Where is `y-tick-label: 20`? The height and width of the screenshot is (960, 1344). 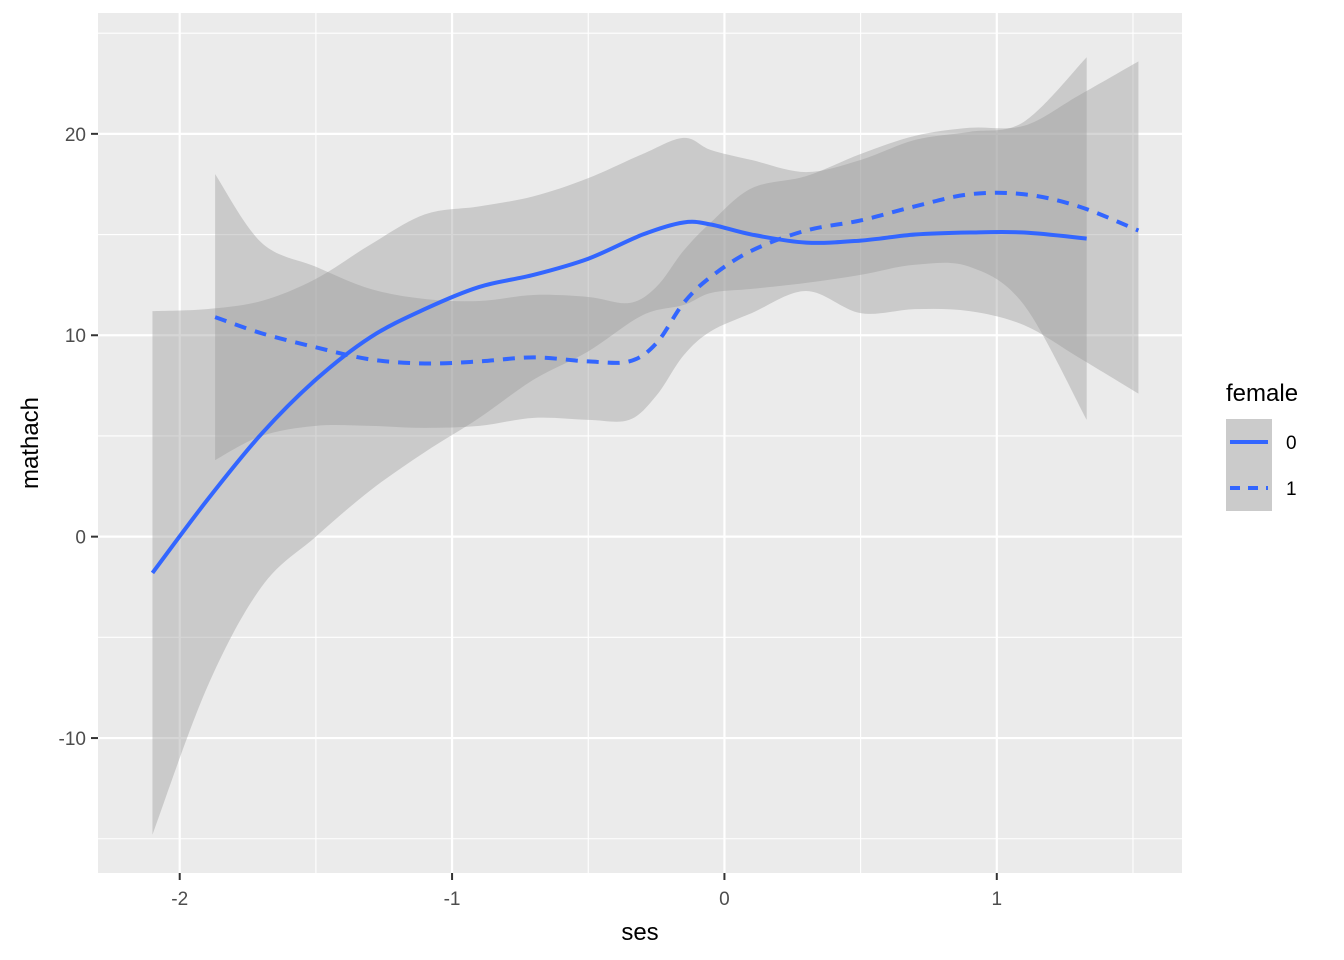
y-tick-label: 20 is located at coordinates (75, 135).